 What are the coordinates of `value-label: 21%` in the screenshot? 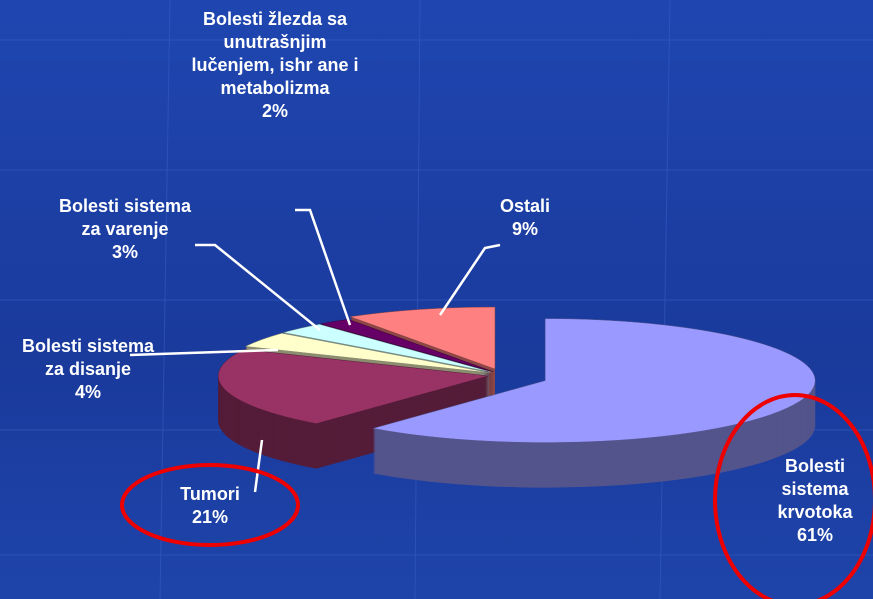 It's located at (210, 517).